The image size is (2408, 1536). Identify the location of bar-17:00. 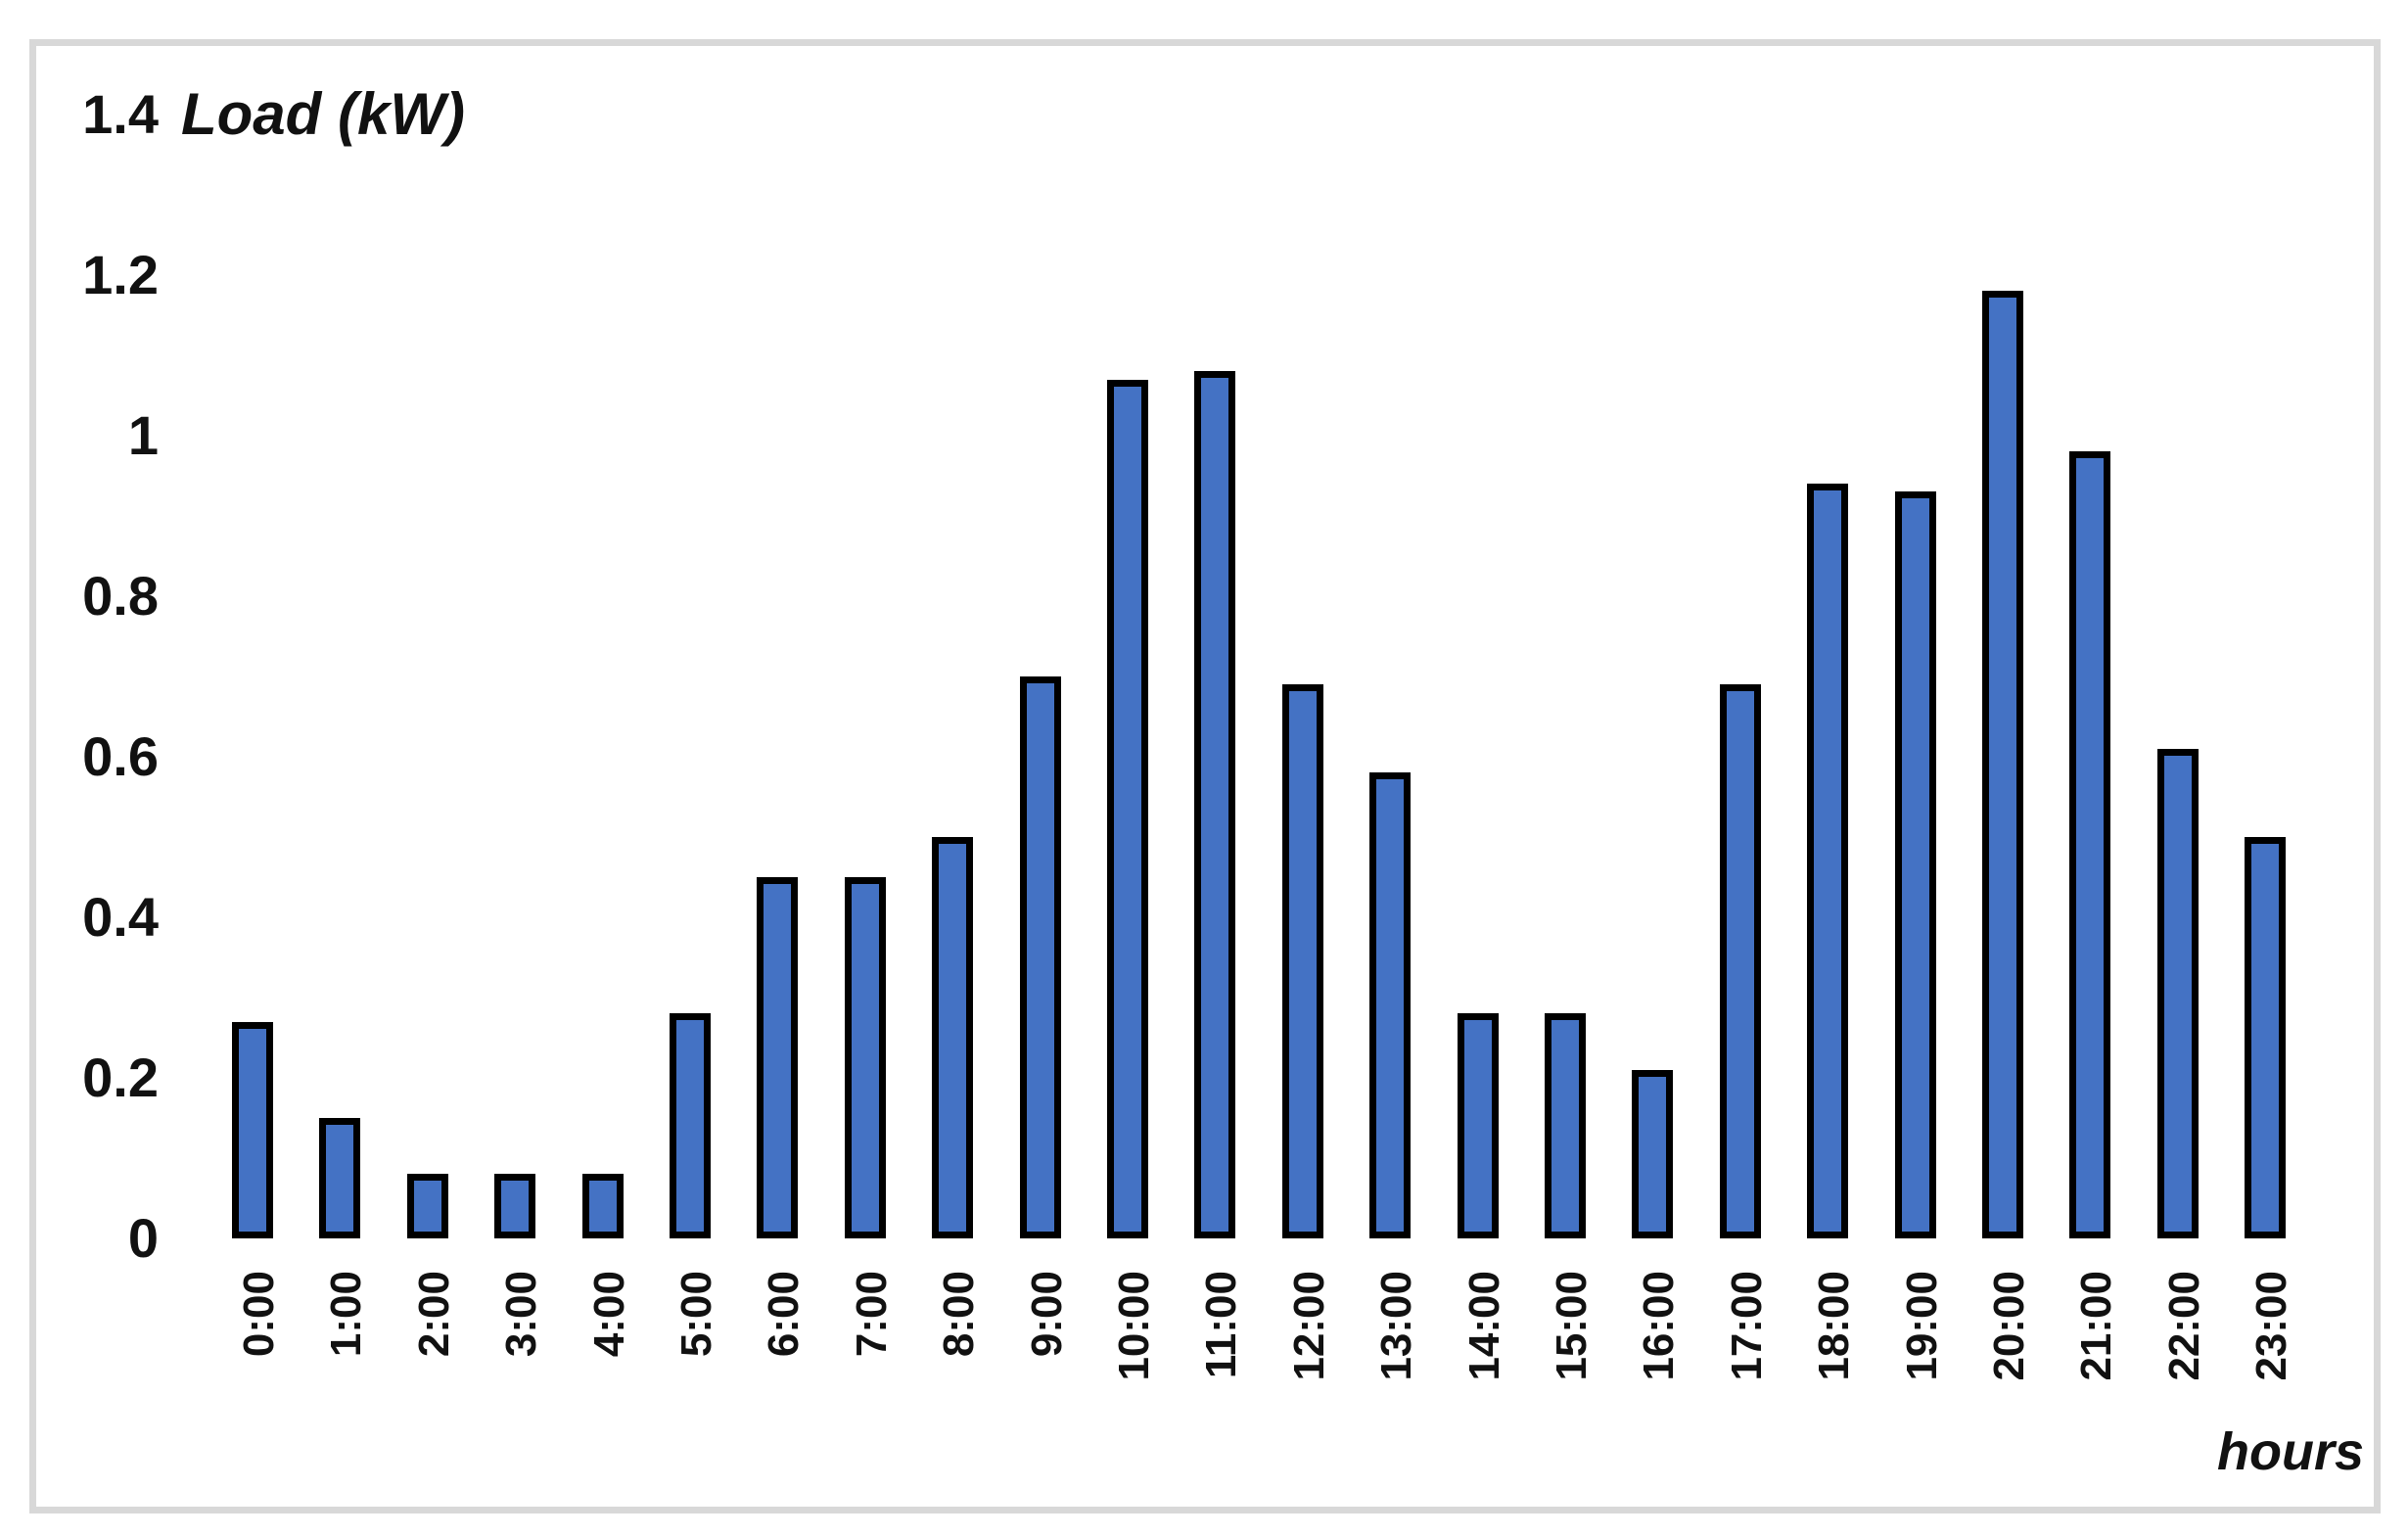
(1740, 961).